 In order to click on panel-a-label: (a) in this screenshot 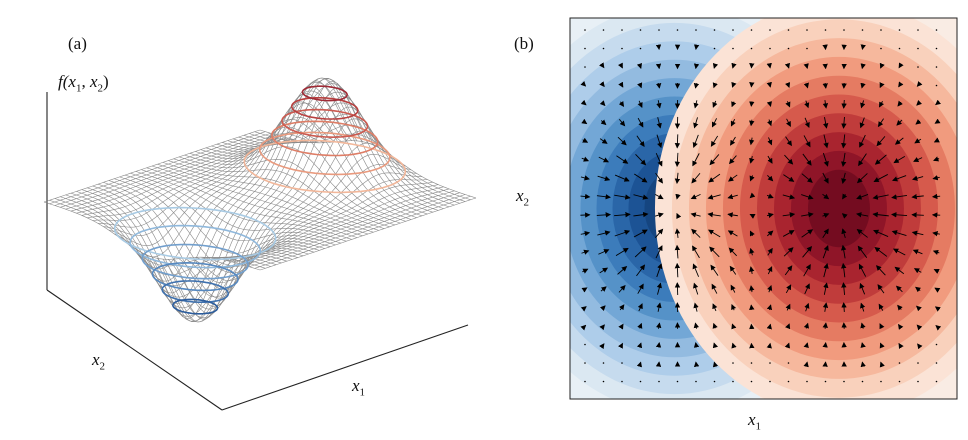, I will do `click(77, 43)`.